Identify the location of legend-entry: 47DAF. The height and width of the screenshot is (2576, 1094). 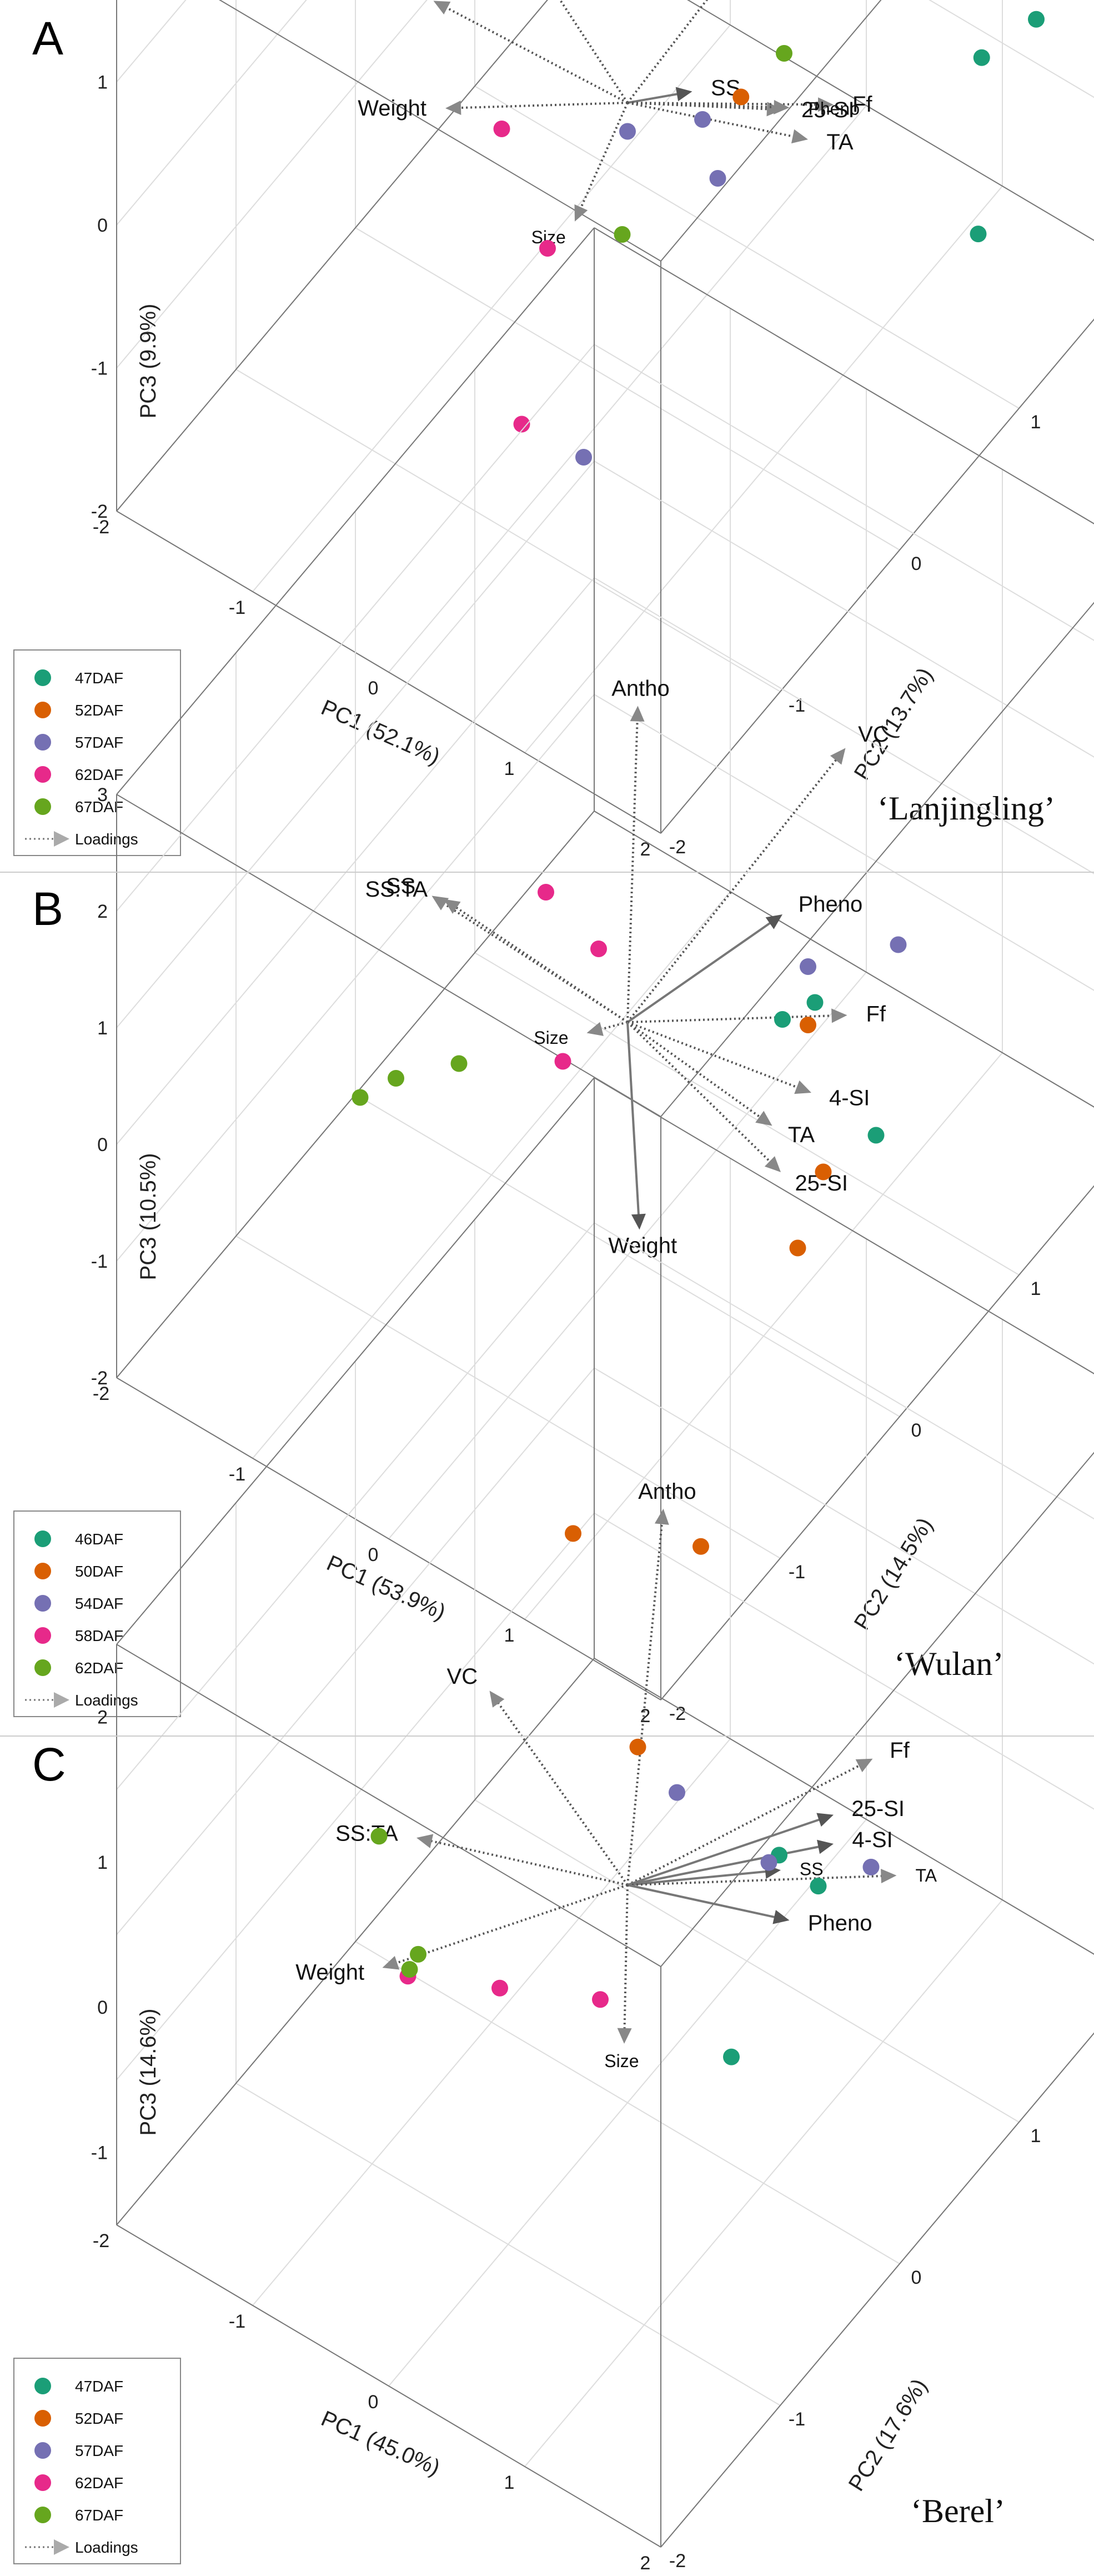
(99, 678).